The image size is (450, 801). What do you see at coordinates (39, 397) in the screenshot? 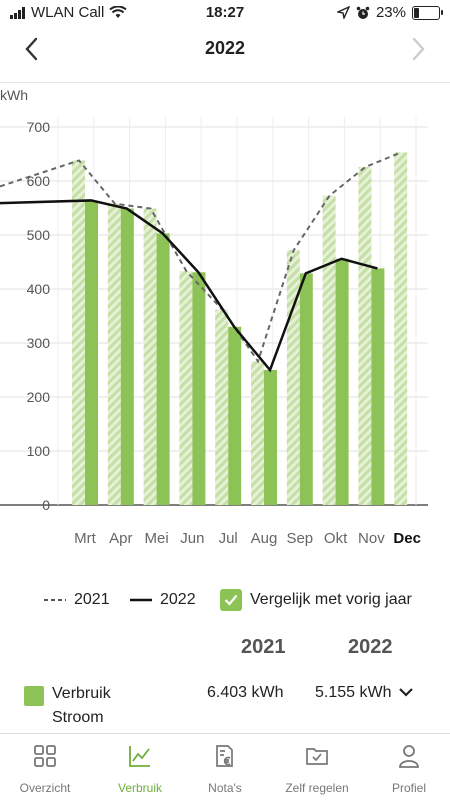
I see `y-tick-label: 200` at bounding box center [39, 397].